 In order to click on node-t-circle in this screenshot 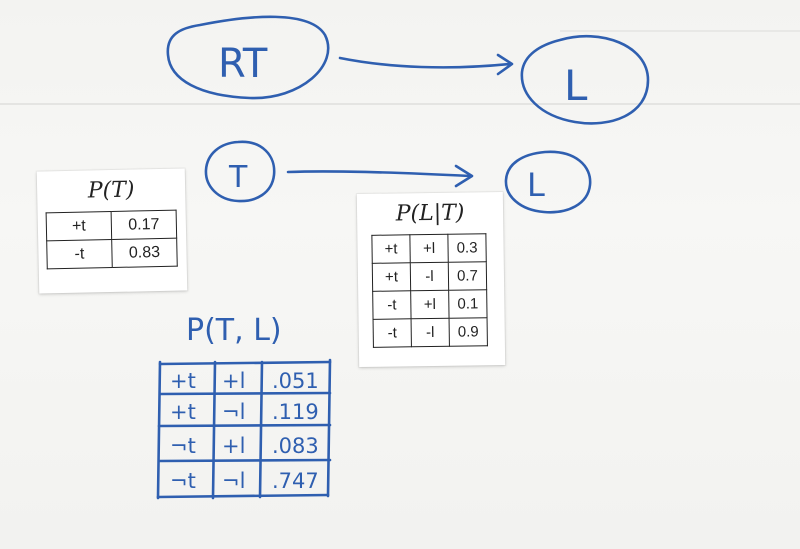, I will do `click(240, 171)`.